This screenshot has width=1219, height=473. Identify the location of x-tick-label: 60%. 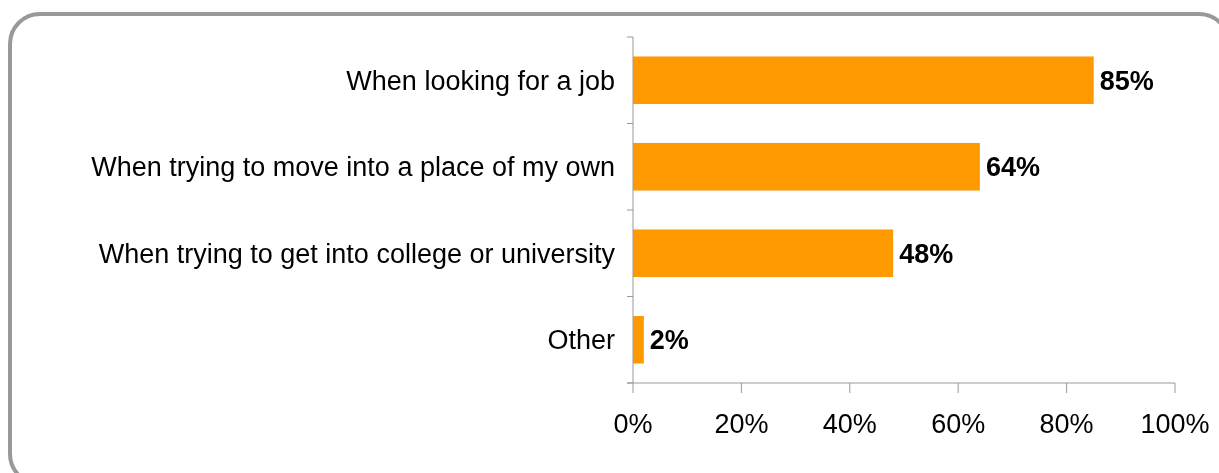
(958, 424).